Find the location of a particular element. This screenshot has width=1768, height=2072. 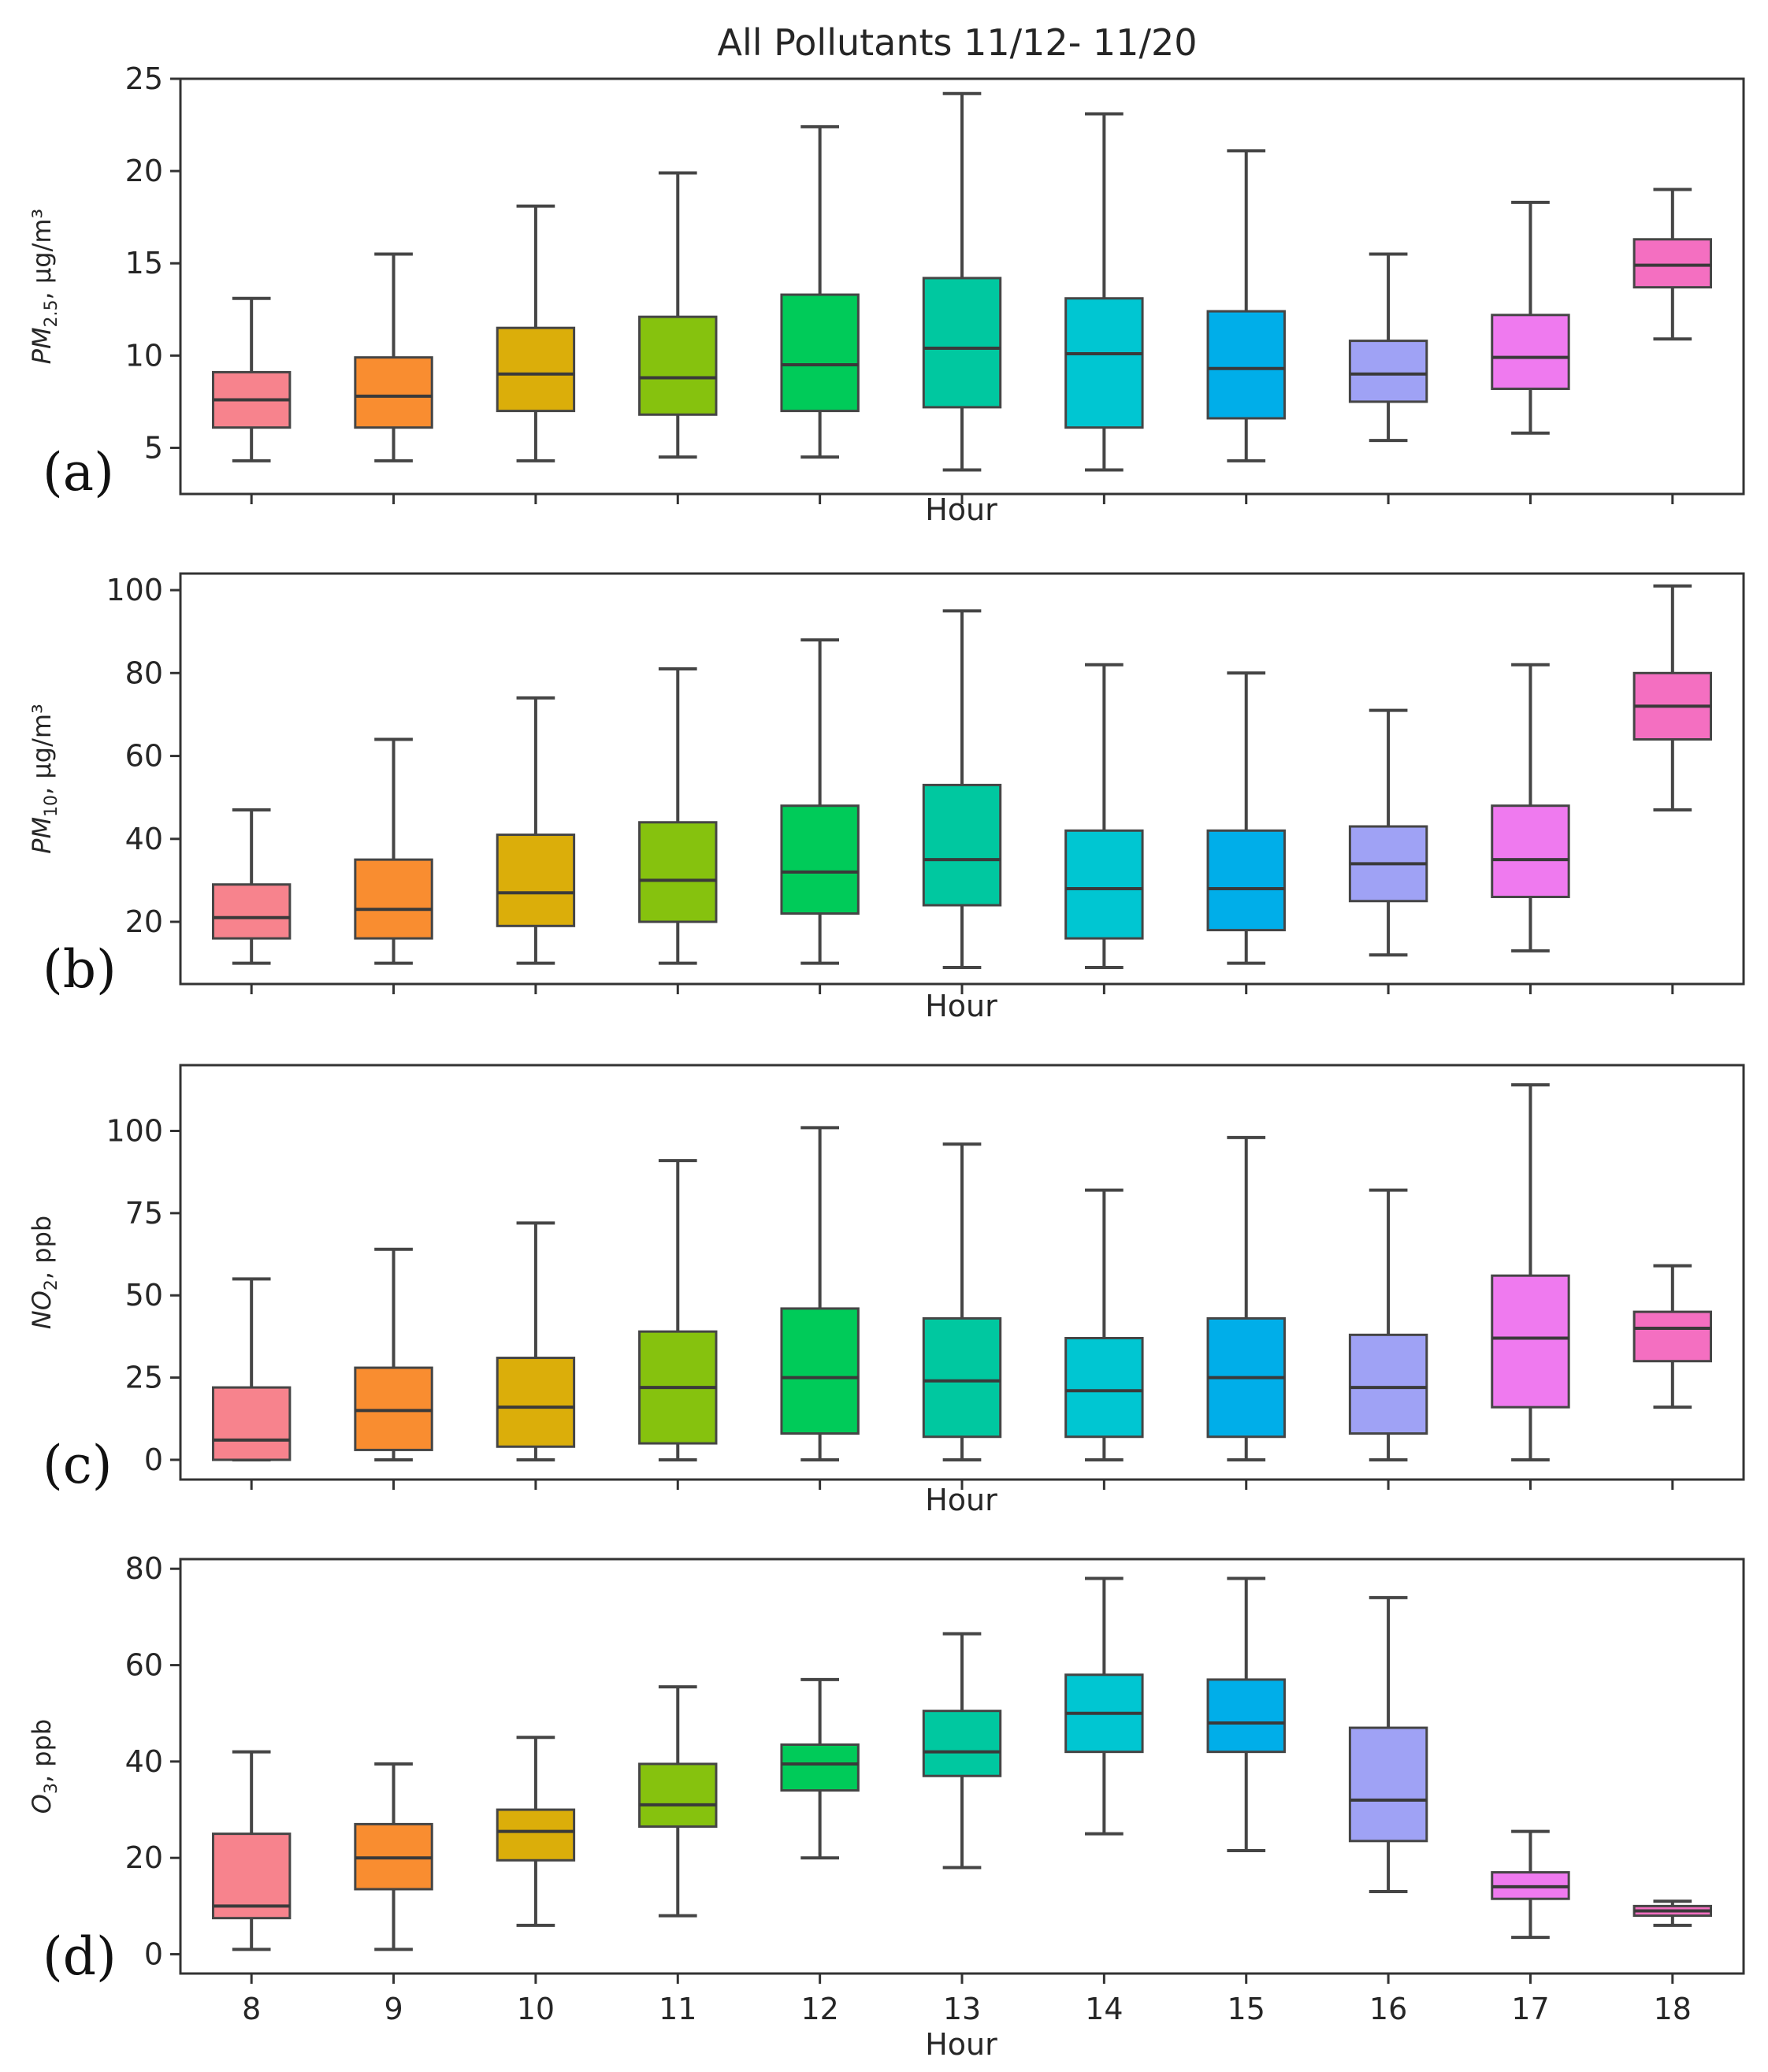

x-tick-label: 10 is located at coordinates (536, 2009).